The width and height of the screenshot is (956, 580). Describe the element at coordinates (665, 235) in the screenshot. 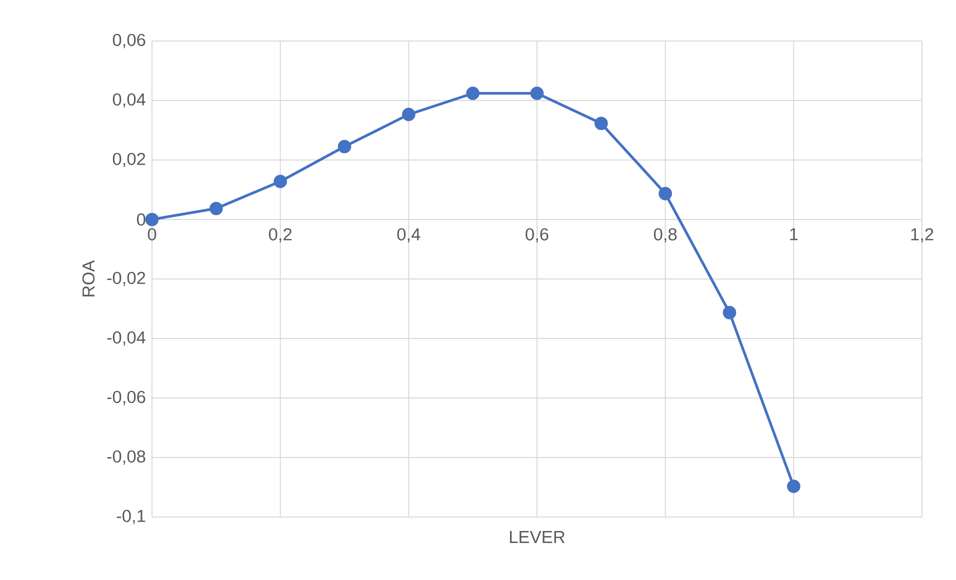

I see `x-tick-label: 0,8` at that location.